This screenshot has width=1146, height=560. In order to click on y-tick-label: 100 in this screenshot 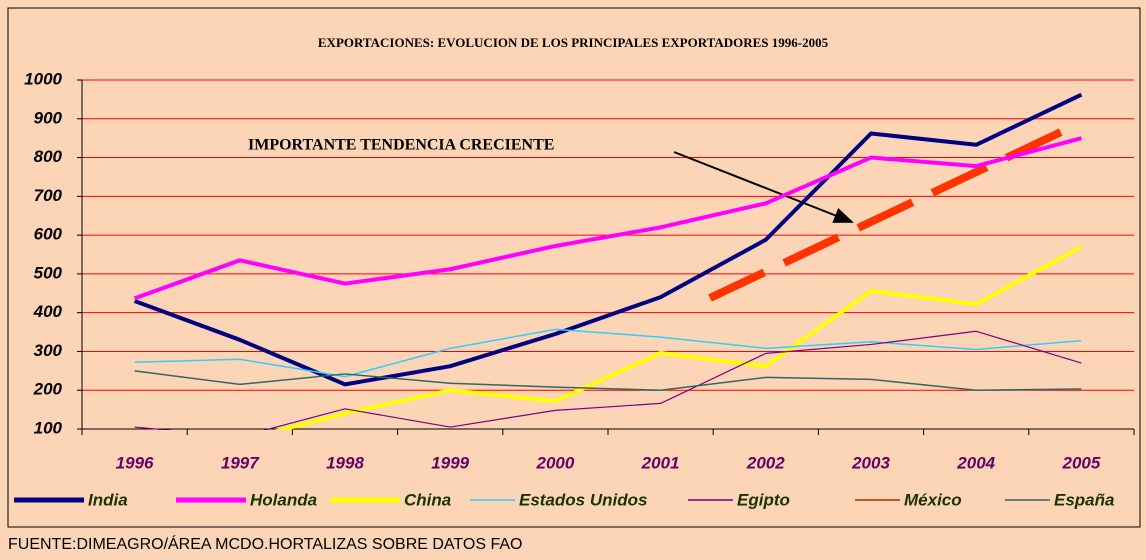, I will do `click(48, 427)`.